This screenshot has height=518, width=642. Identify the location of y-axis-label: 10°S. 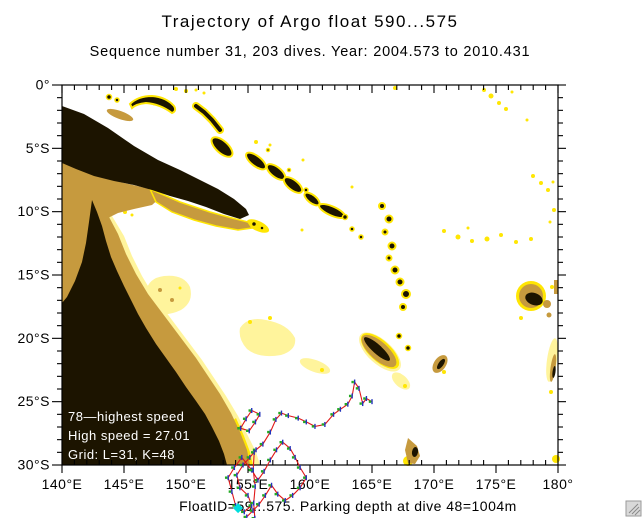
(33, 211).